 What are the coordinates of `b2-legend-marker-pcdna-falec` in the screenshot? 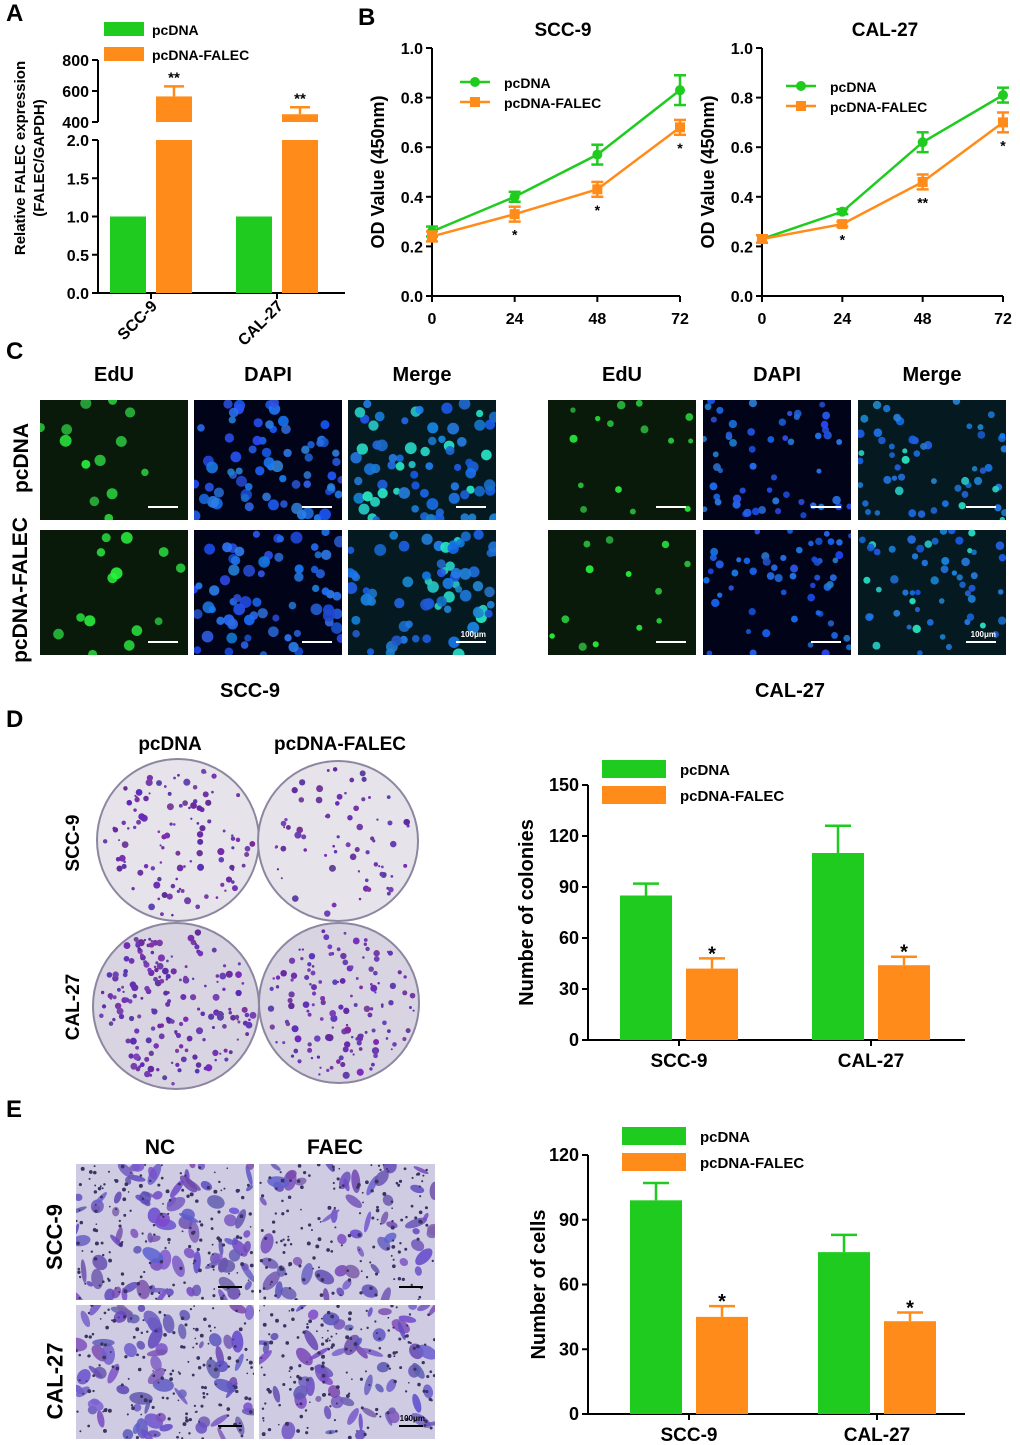 It's located at (801, 106).